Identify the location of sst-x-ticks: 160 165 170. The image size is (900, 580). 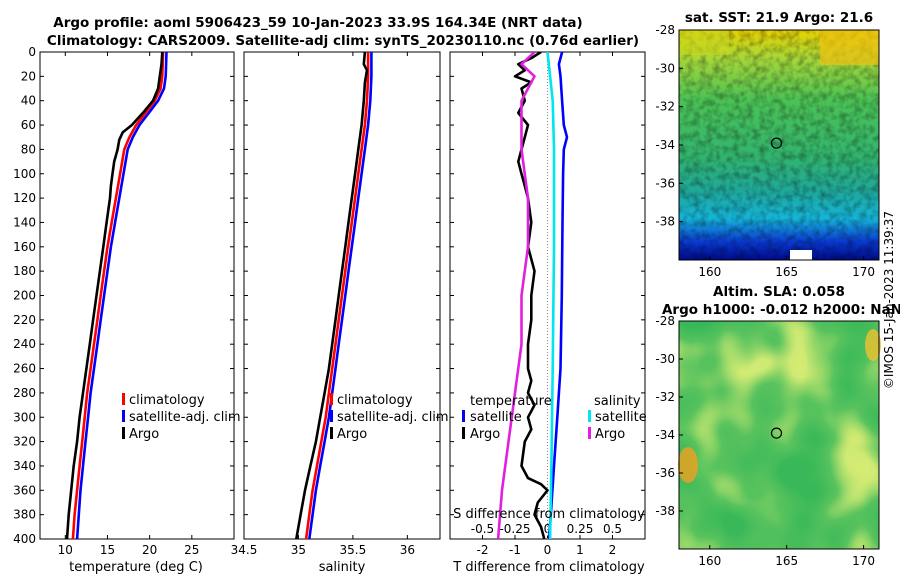
(786, 267).